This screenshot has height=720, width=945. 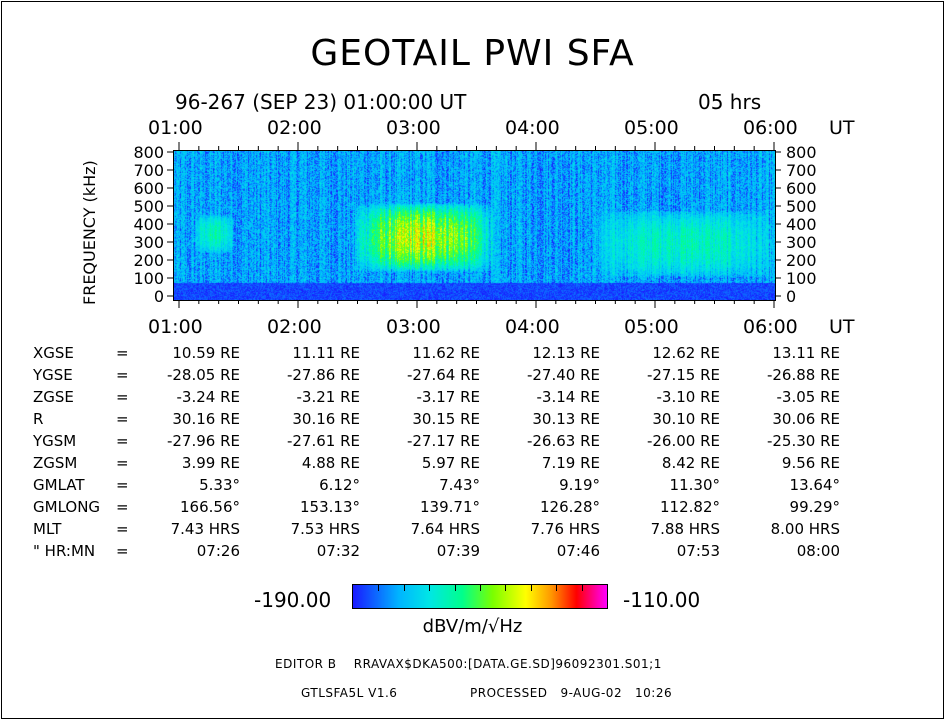 I want to click on orbit-cell: -28.05 RE, so click(x=203, y=375).